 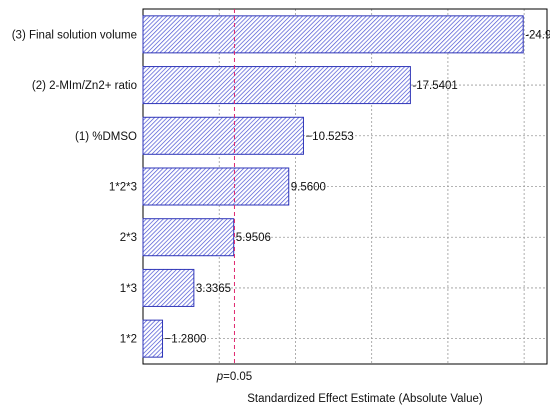 I want to click on significance-label-rest: =0.05, so click(x=237, y=377).